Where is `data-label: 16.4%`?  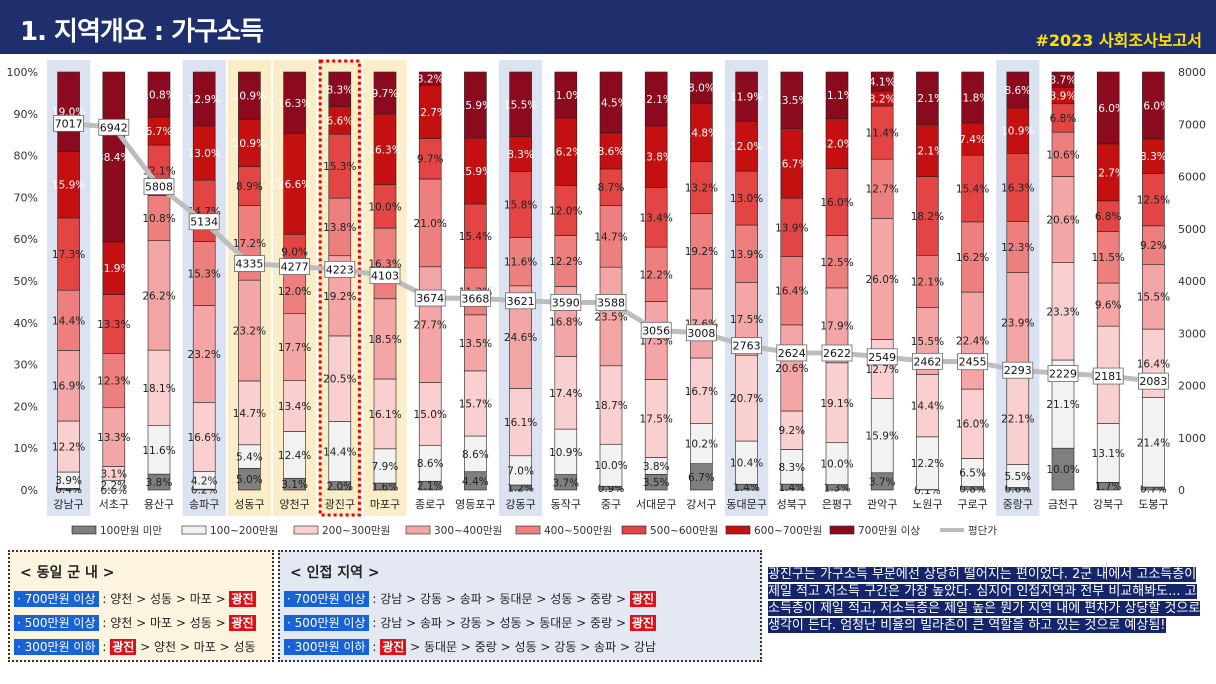
data-label: 16.4% is located at coordinates (1153, 364).